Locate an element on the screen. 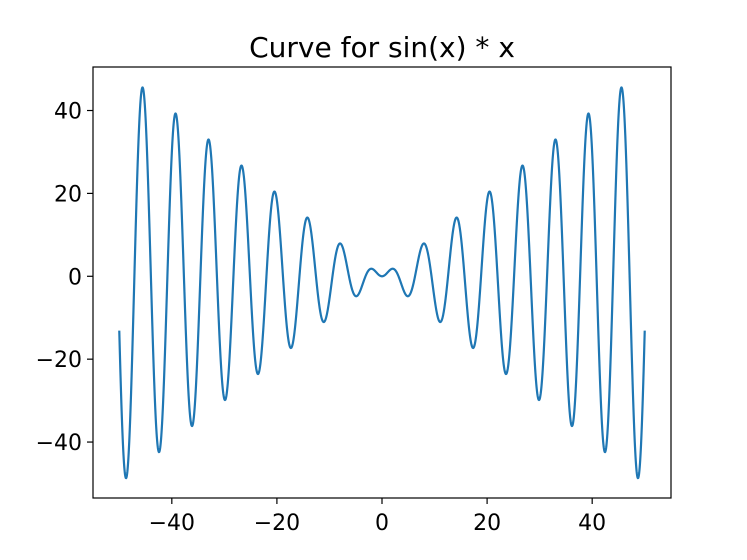 The height and width of the screenshot is (560, 747). y-tick-label: −20 is located at coordinates (59, 360).